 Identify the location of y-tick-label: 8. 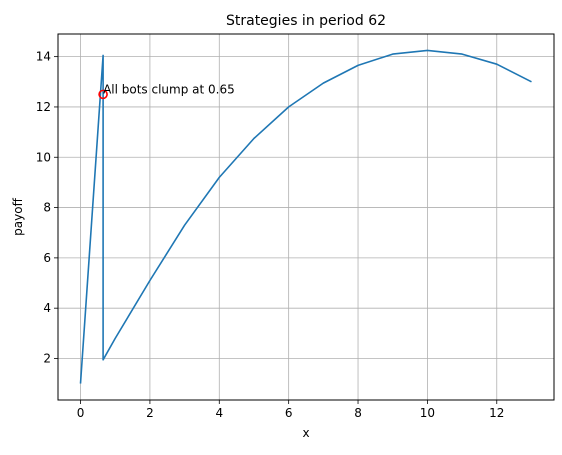
(47, 208).